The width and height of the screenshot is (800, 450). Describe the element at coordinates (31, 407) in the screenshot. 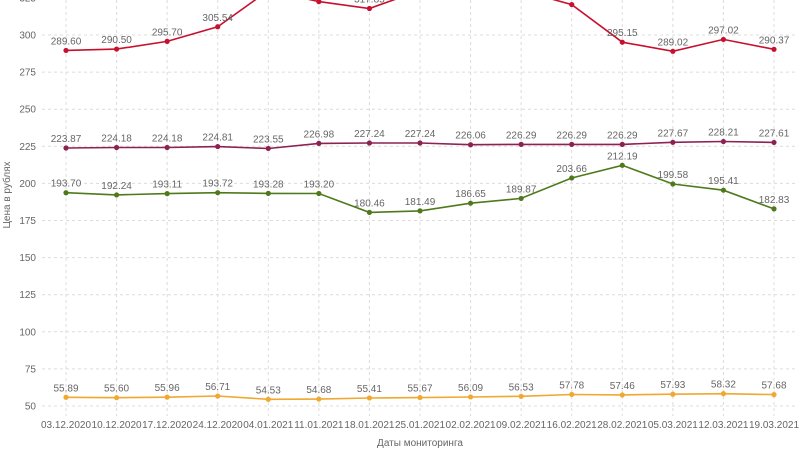

I see `y-tick-label: 50` at that location.